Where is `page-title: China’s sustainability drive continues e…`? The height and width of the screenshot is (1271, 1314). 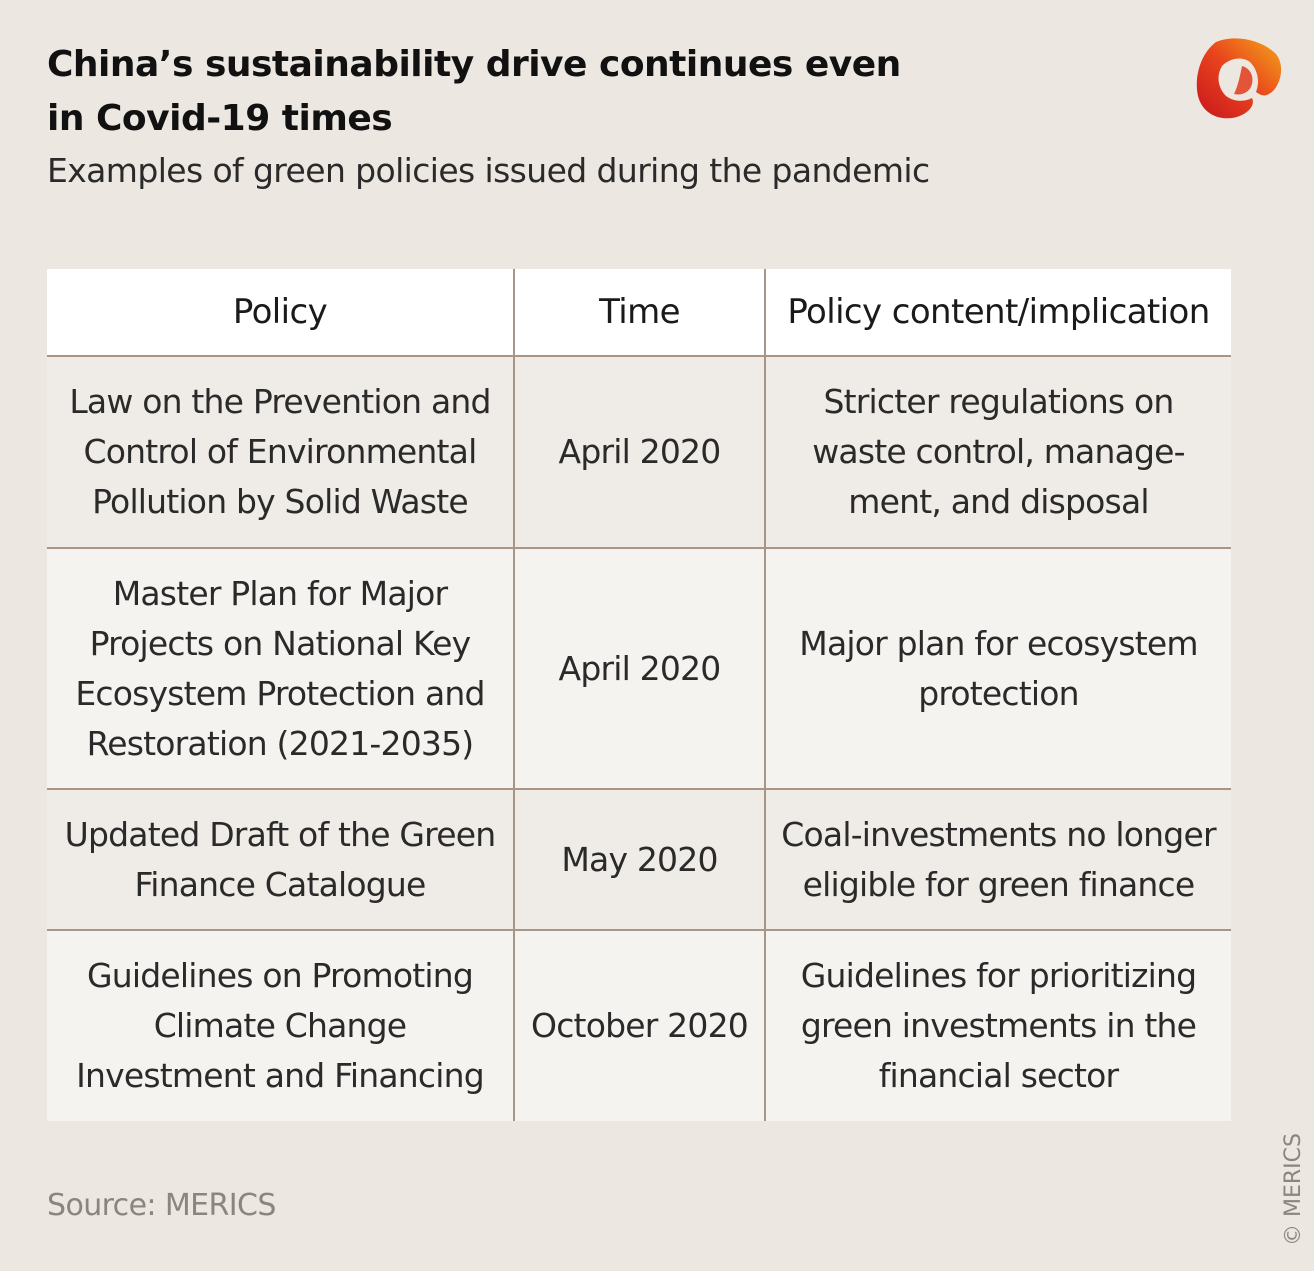
page-title: China’s sustainability drive continues e… is located at coordinates (474, 91).